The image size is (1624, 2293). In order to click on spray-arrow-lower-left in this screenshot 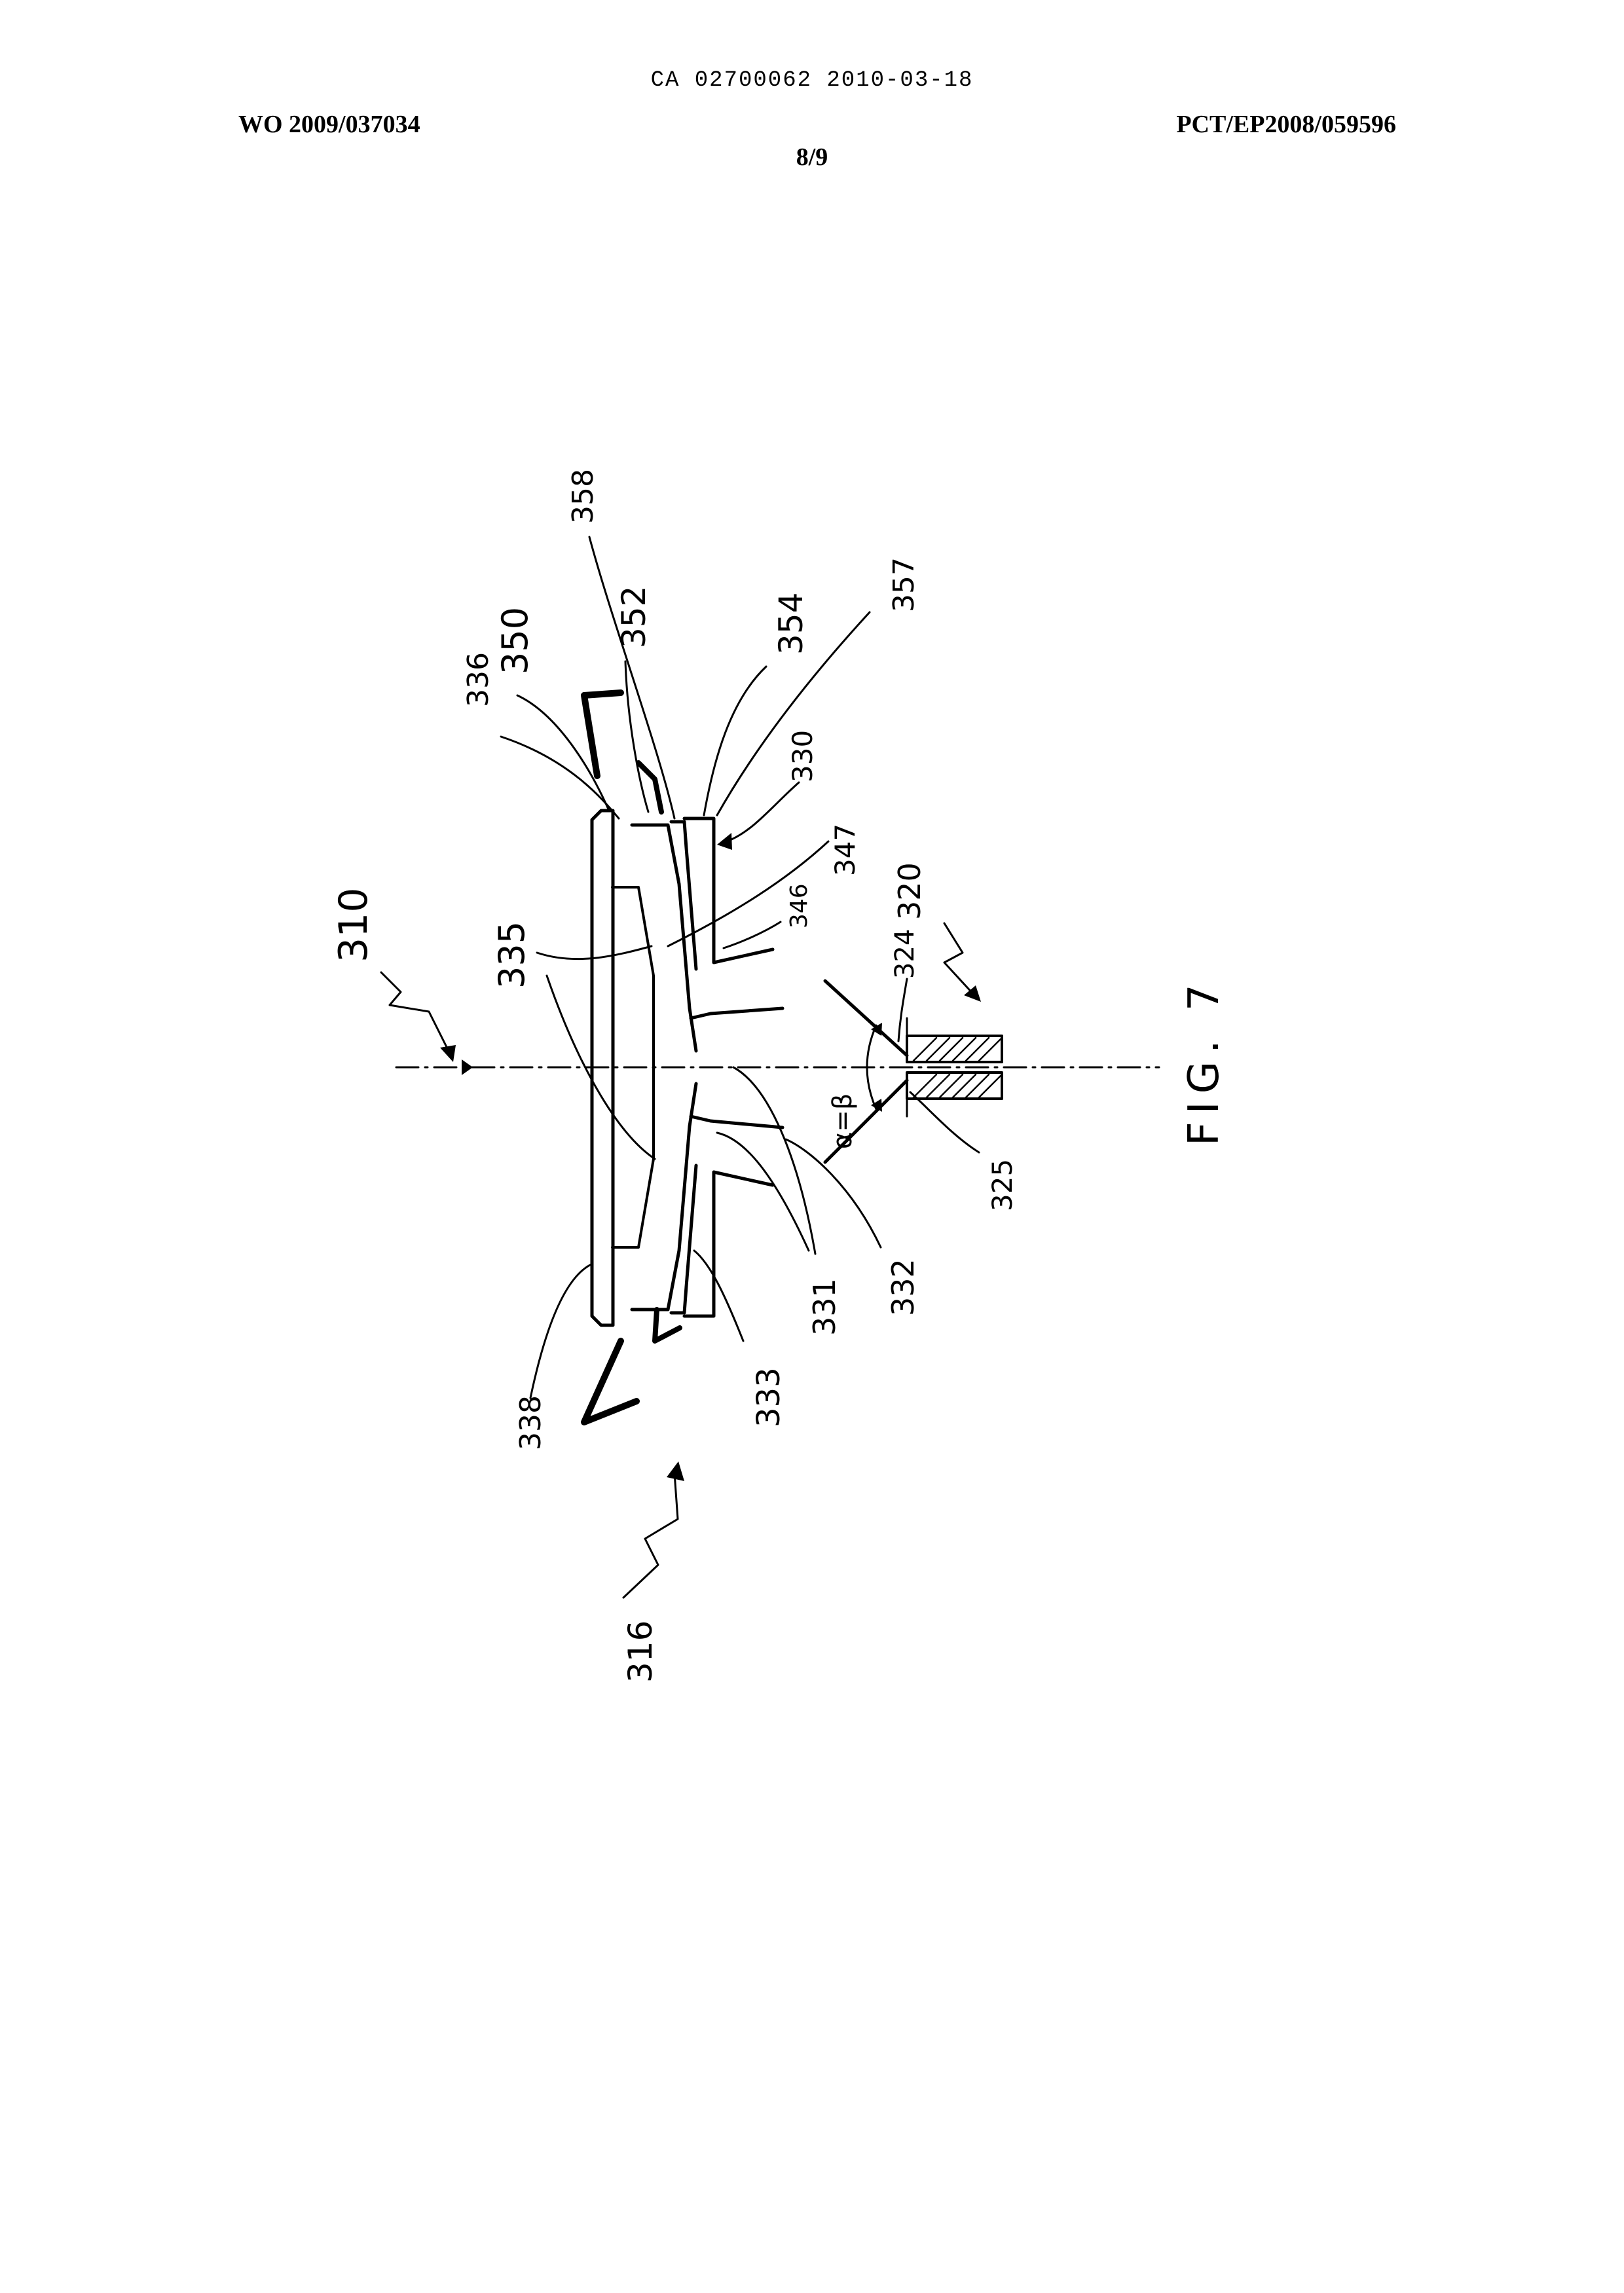, I will do `click(610, 1381)`.